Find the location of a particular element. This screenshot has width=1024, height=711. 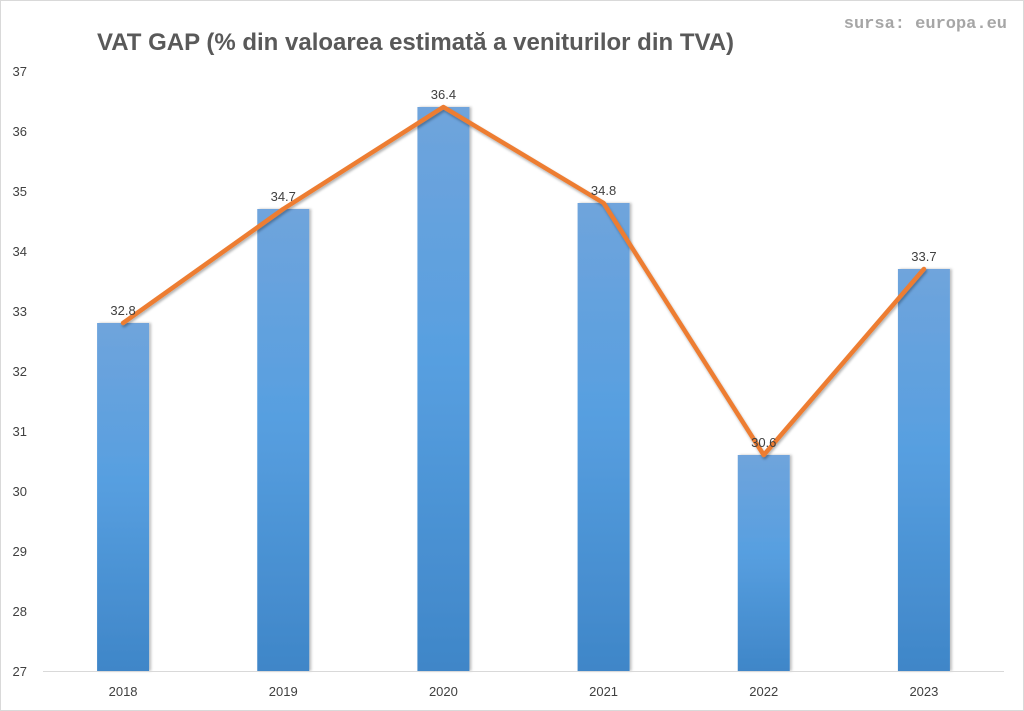

x-tick-label: 2023 is located at coordinates (923, 691).